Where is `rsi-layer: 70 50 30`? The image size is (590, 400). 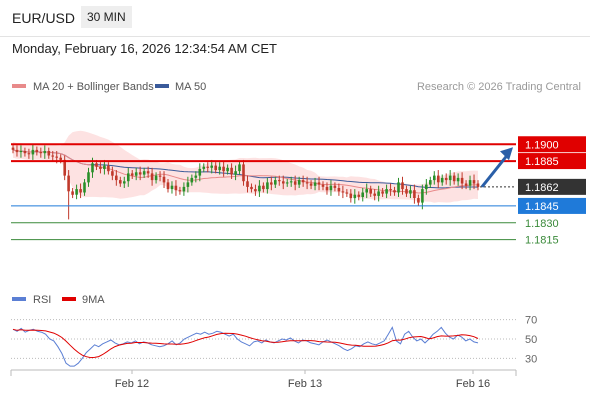 rsi-layer: 70 50 30 is located at coordinates (274, 341).